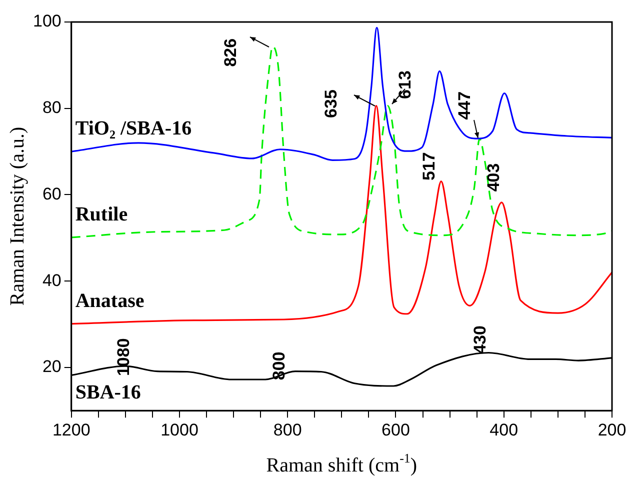  What do you see at coordinates (464, 105) in the screenshot?
I see `annotation: 447` at bounding box center [464, 105].